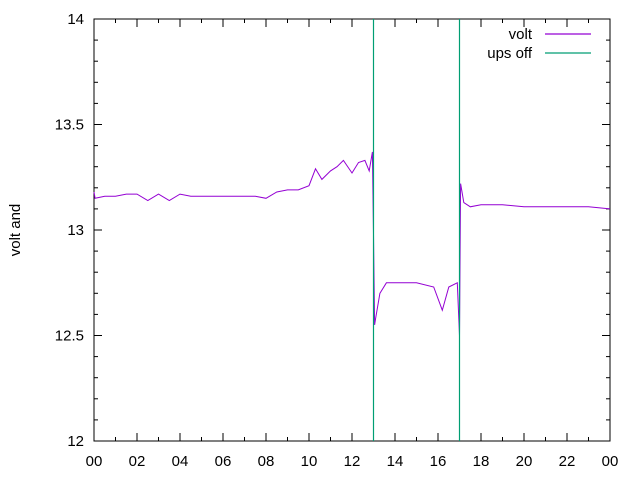  What do you see at coordinates (539, 44) in the screenshot?
I see `legend: volt ups off` at bounding box center [539, 44].